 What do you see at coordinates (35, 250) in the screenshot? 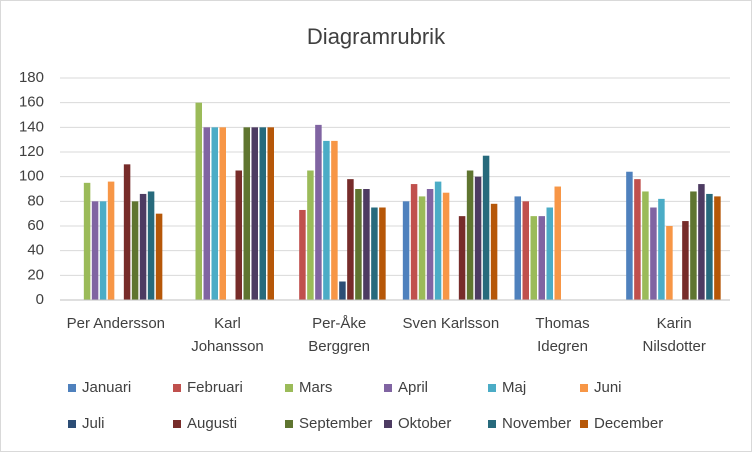
I see `y-tick-label: 40` at bounding box center [35, 250].